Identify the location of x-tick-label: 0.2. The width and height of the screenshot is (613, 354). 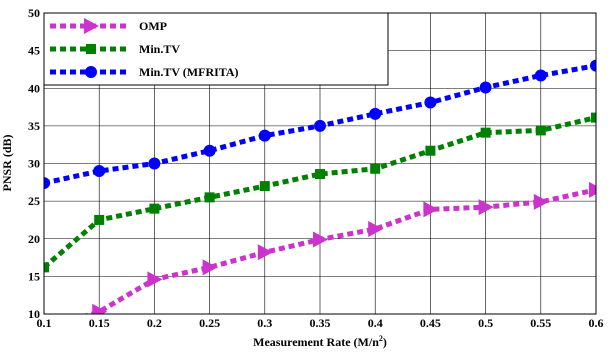
(154, 323).